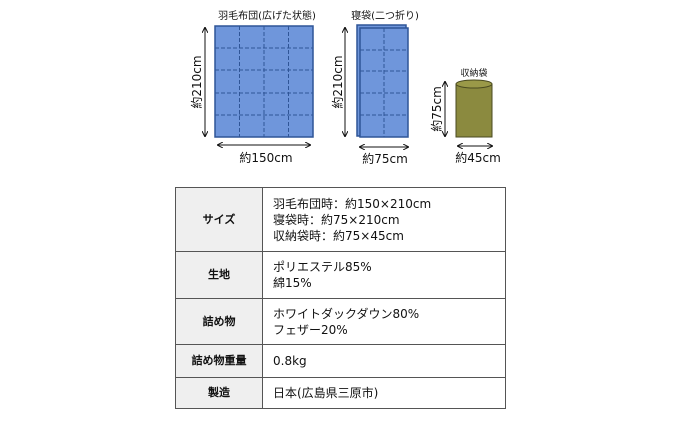  What do you see at coordinates (219, 275) in the screenshot?
I see `row-label: 生地` at bounding box center [219, 275].